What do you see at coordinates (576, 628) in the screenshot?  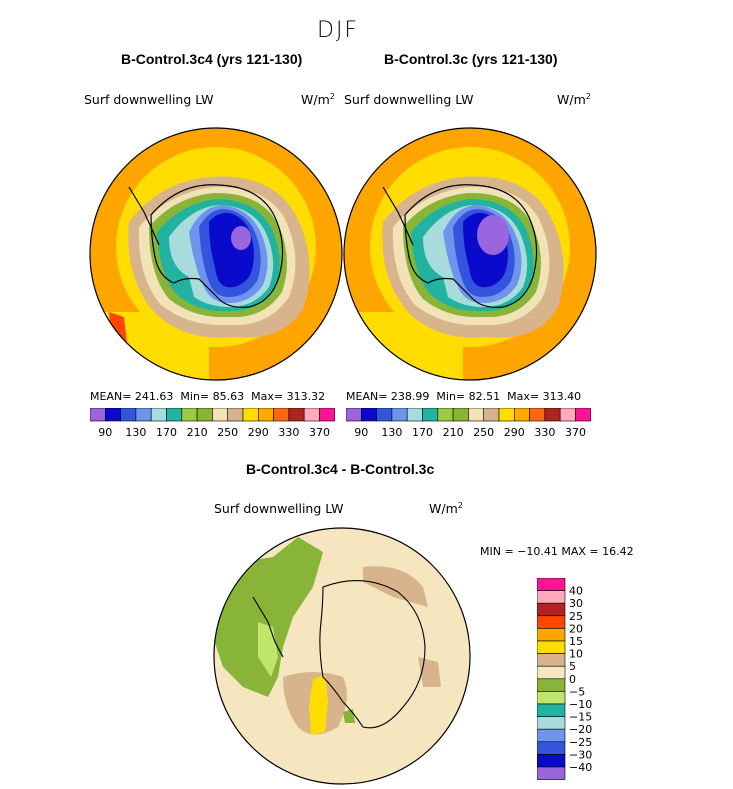 I see `colorbar-tick-label: 20` at bounding box center [576, 628].